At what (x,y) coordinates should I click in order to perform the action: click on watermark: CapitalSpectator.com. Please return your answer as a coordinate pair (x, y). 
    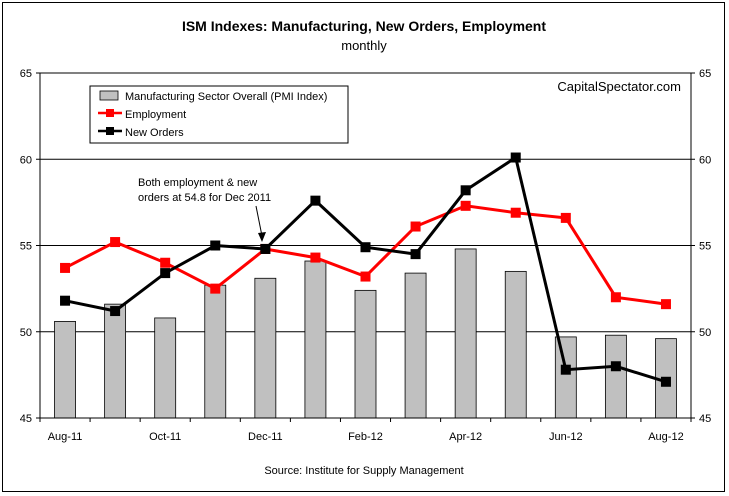
    Looking at the image, I should click on (619, 86).